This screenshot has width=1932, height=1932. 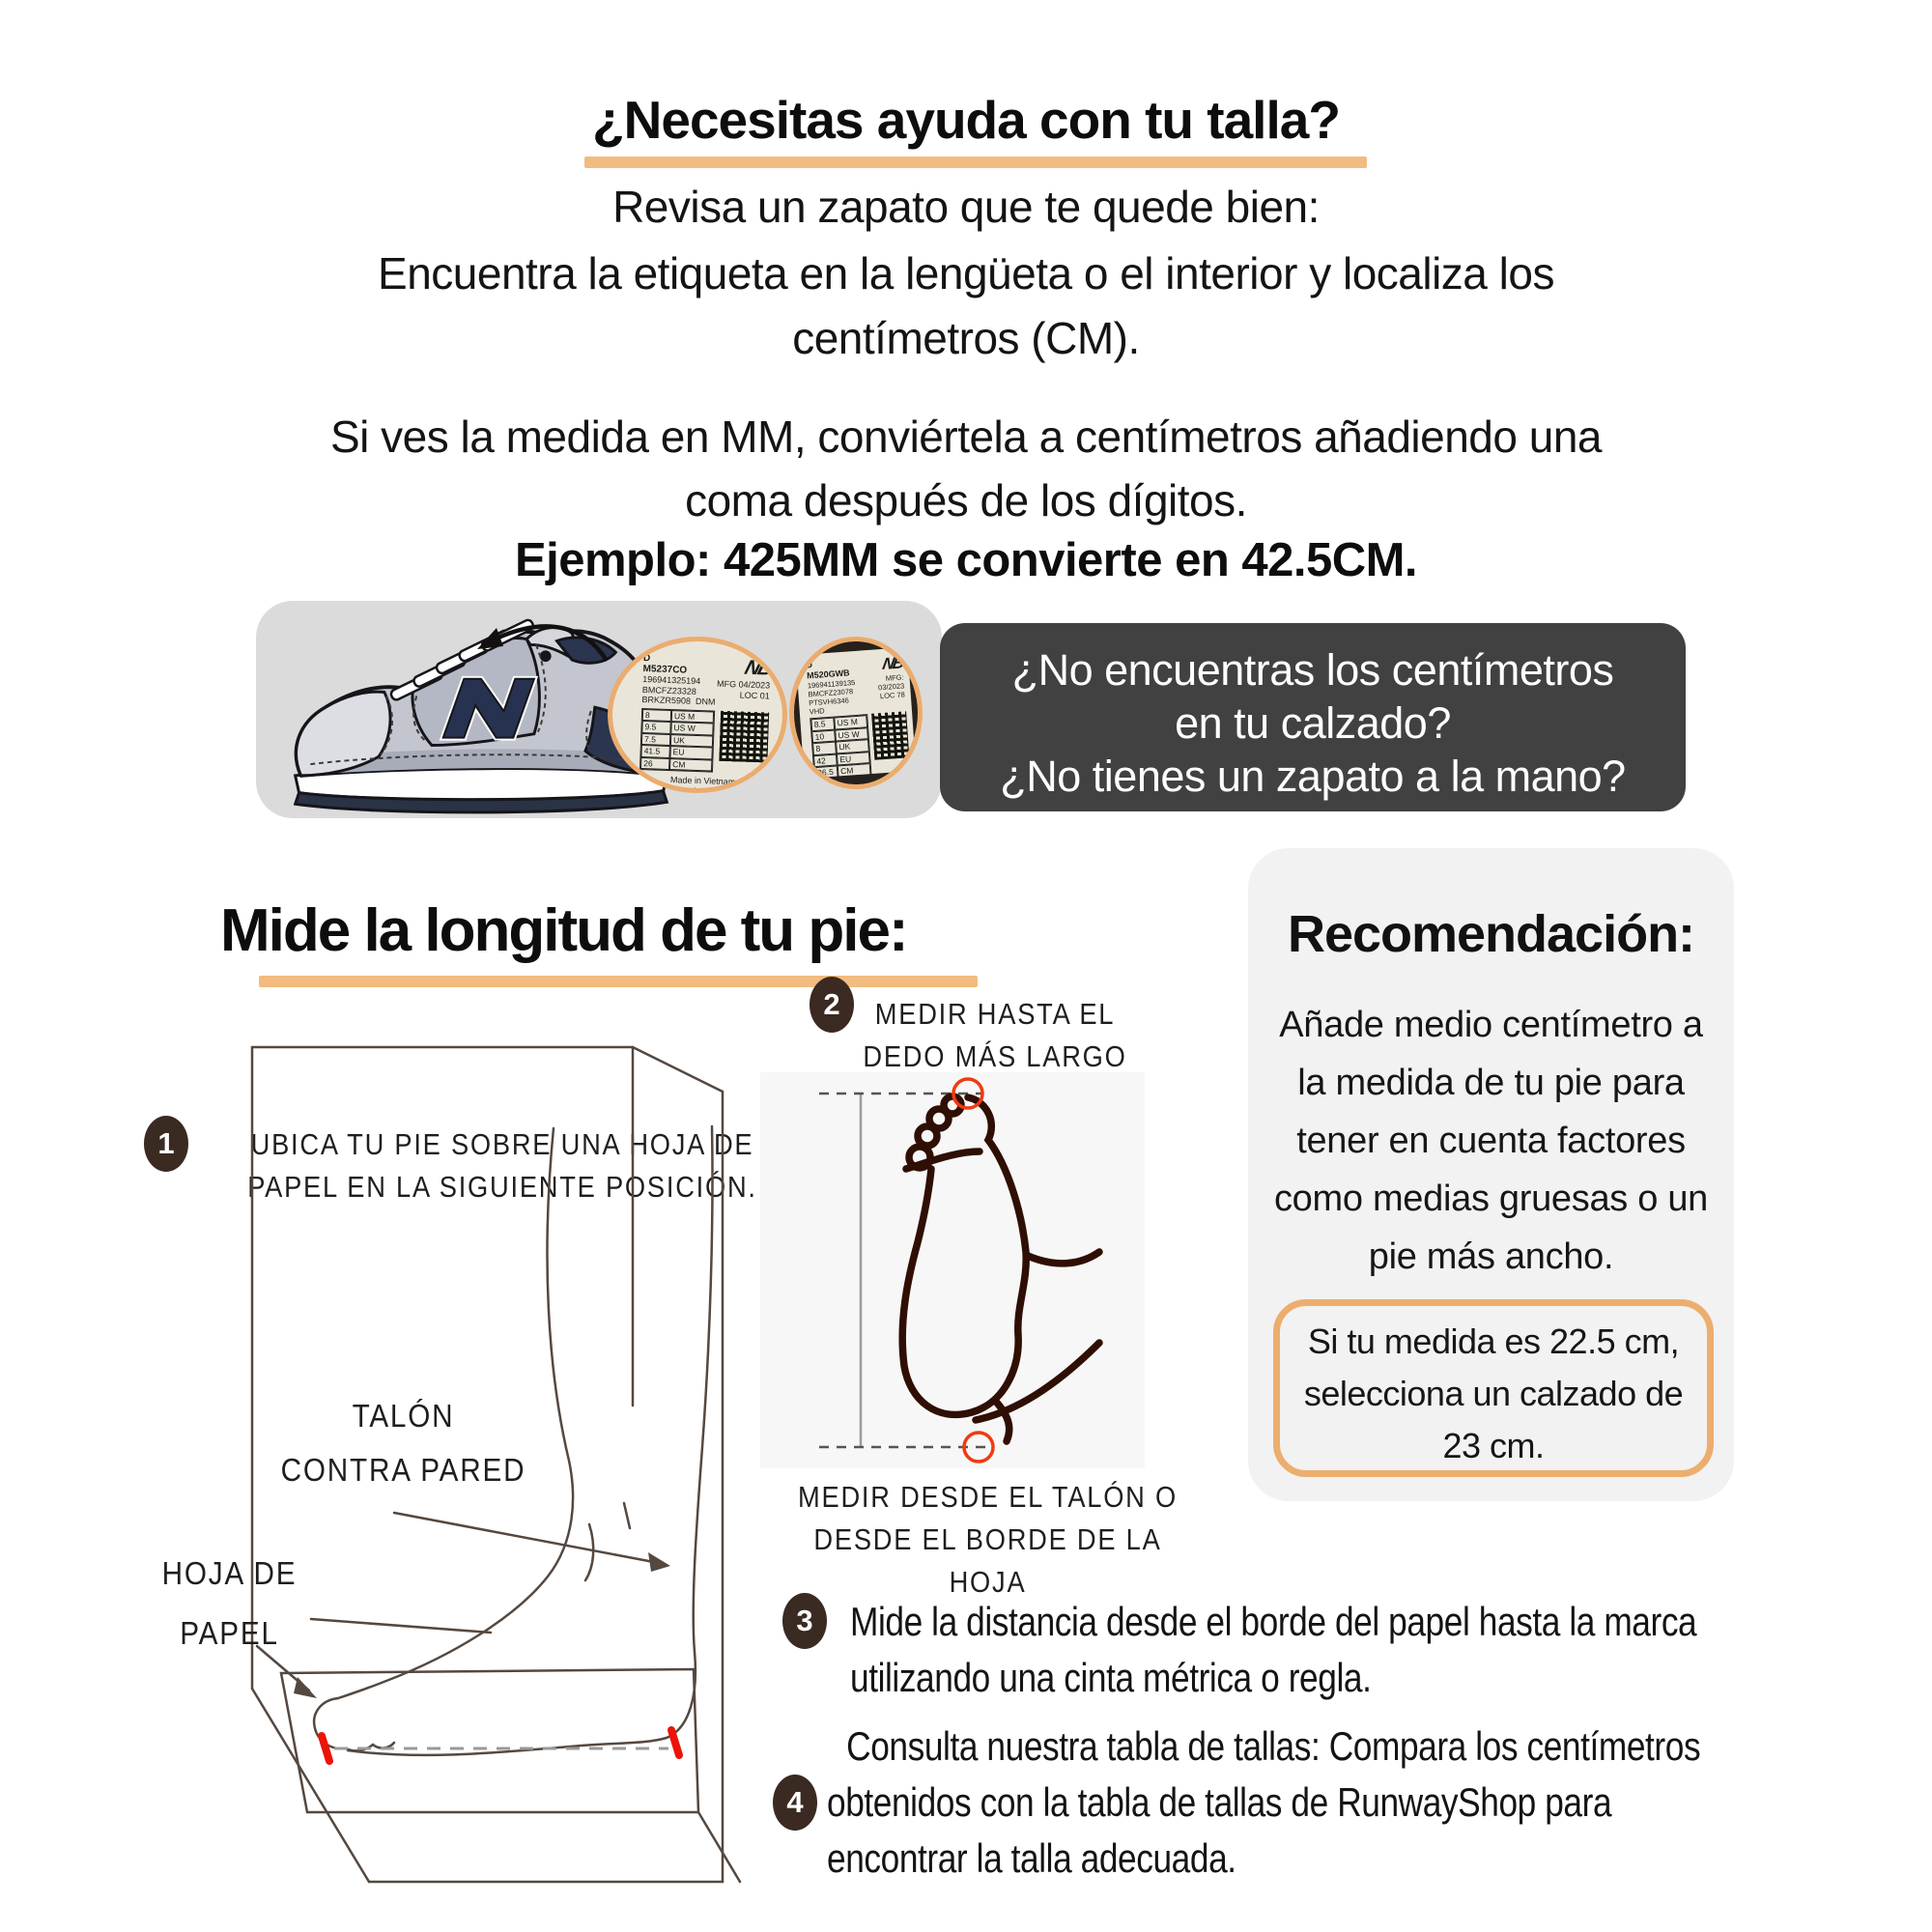 I want to click on foot-sole-panel, so click(x=952, y=1270).